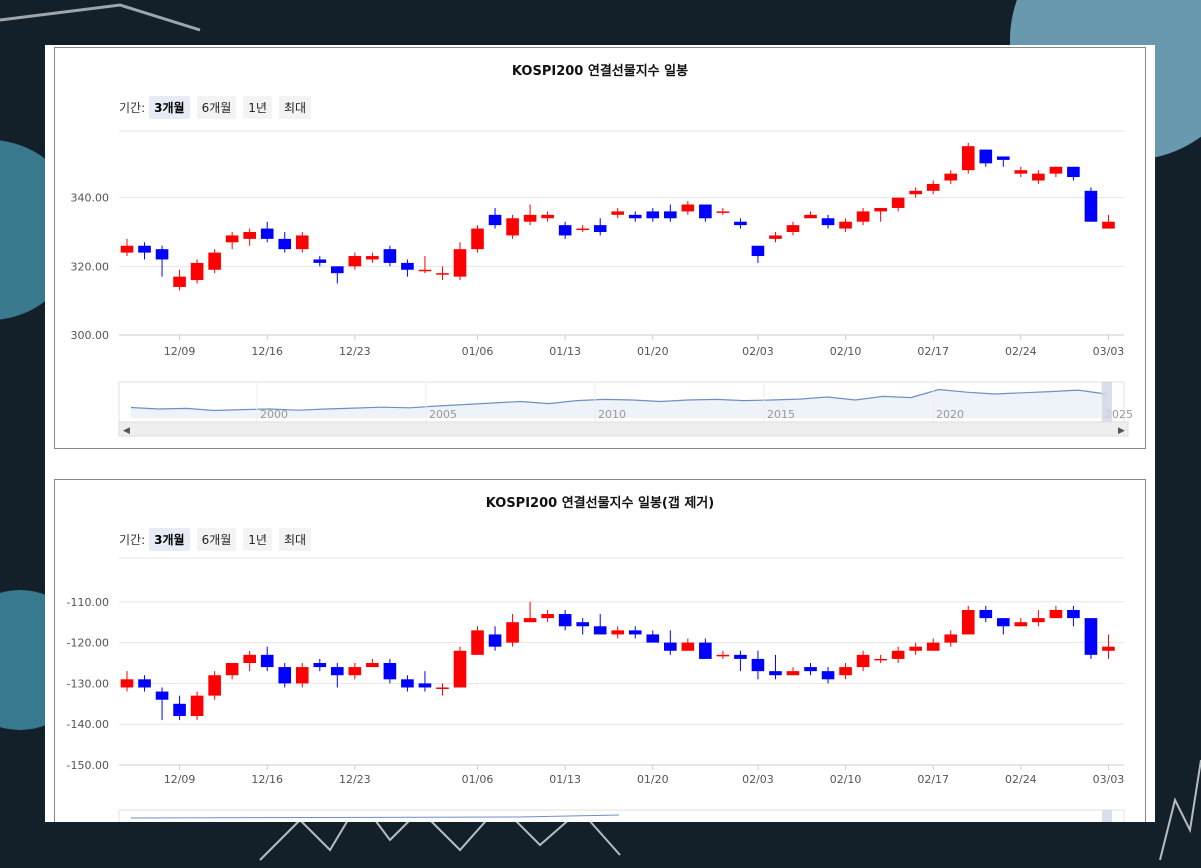 This screenshot has width=1201, height=868. What do you see at coordinates (623, 429) in the screenshot?
I see `navigator-scrollbar` at bounding box center [623, 429].